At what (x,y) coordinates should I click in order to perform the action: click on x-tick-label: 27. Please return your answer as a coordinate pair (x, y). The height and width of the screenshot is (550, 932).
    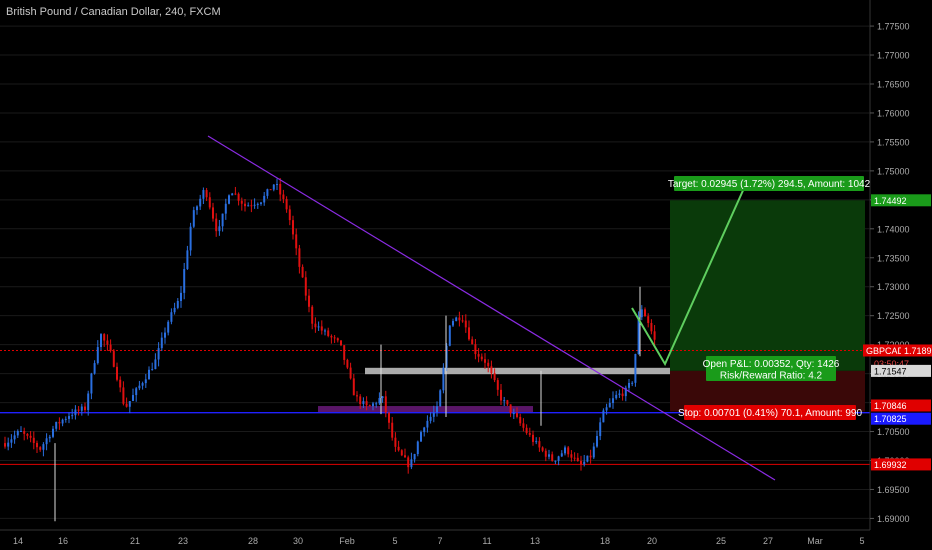
    Looking at the image, I should click on (768, 541).